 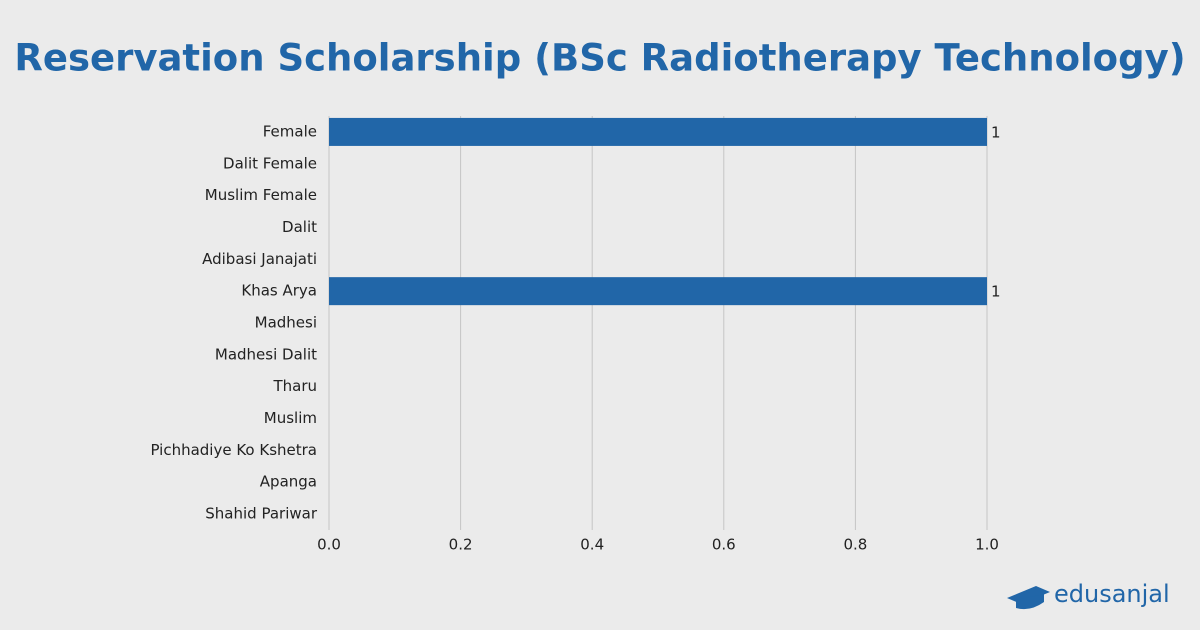 I want to click on x-tick-label: 0.0, so click(x=329, y=545).